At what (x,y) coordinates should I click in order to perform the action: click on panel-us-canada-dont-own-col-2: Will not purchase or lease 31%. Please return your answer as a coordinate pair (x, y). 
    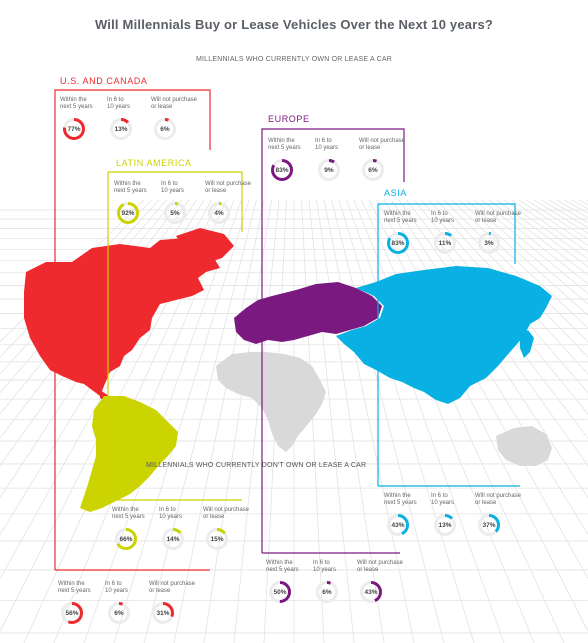
    Looking at the image, I should click on (174, 602).